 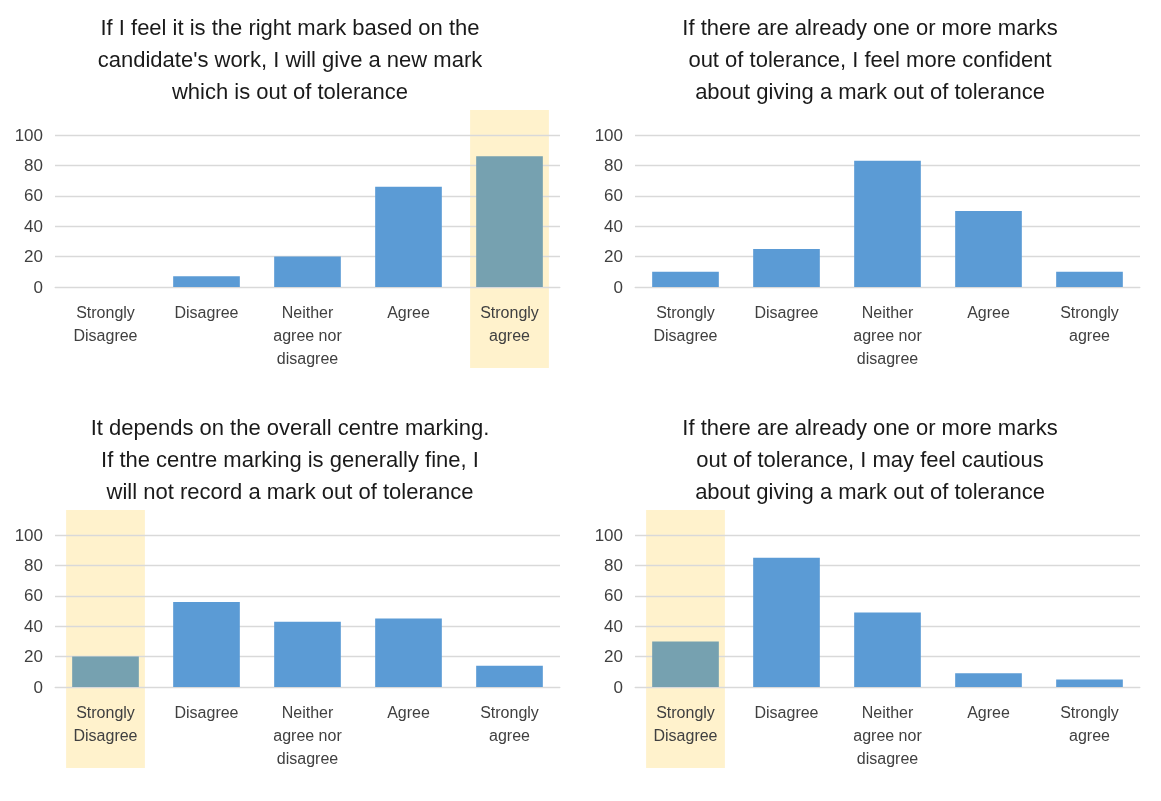 What do you see at coordinates (290, 459) in the screenshot?
I see `chart-title: It depends on the overall centre marking. If the centre marking is generally fine, I will not record a mark out of tolerance` at bounding box center [290, 459].